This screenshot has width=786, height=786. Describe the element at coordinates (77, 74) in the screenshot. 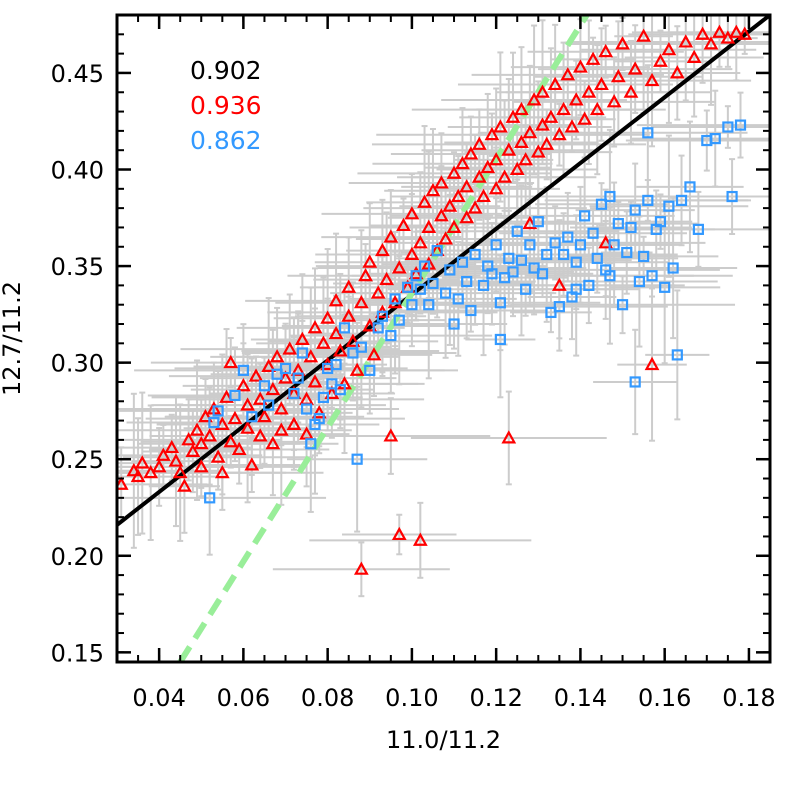

I see `y-tick-label: 0.45` at that location.